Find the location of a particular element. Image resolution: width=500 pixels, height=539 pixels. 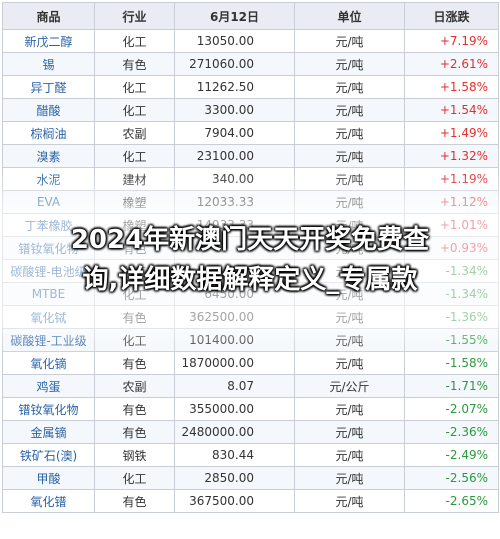

header-sector: 行业 is located at coordinates (134, 16).